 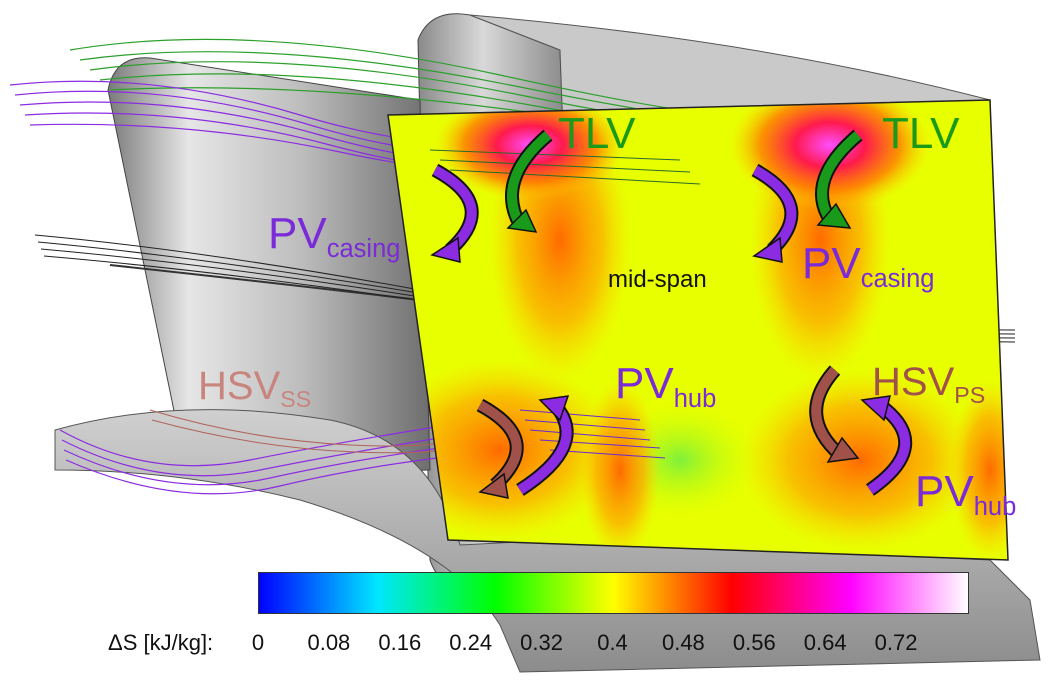 I want to click on label-pv-hub-right-sub: hub, so click(x=995, y=506).